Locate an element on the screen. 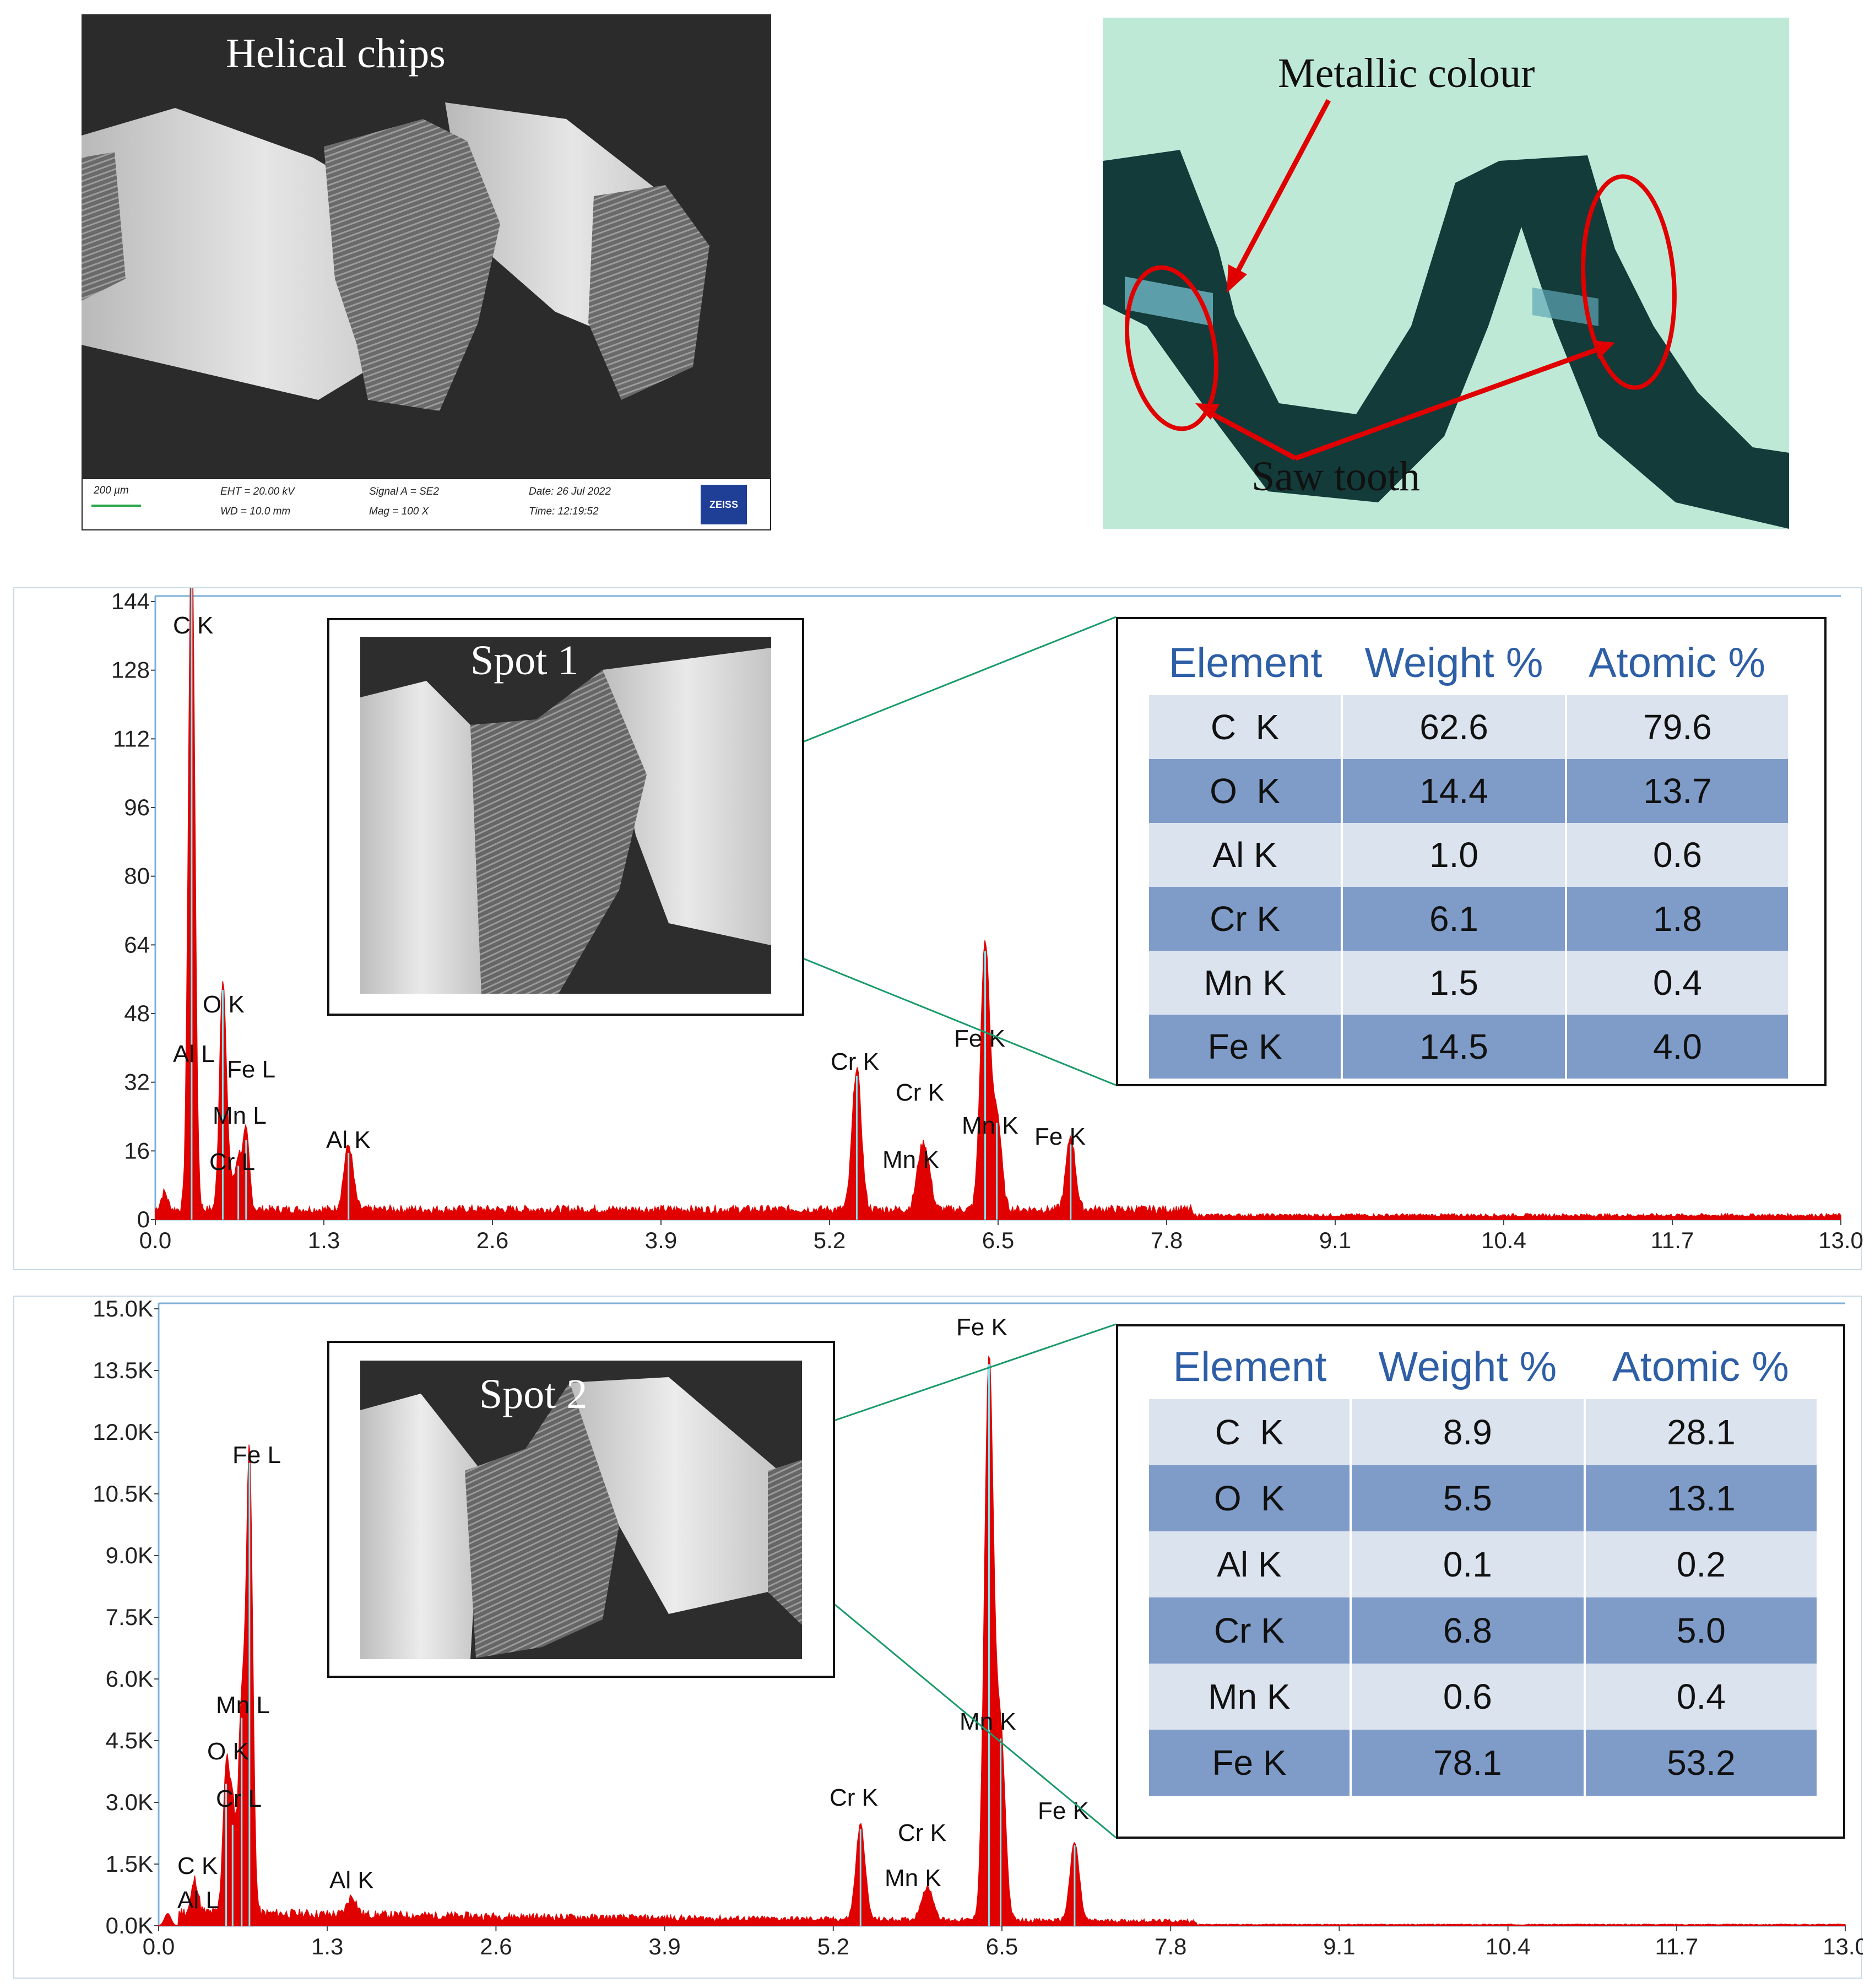  x-tick-label: 9.1 is located at coordinates (1335, 1240).